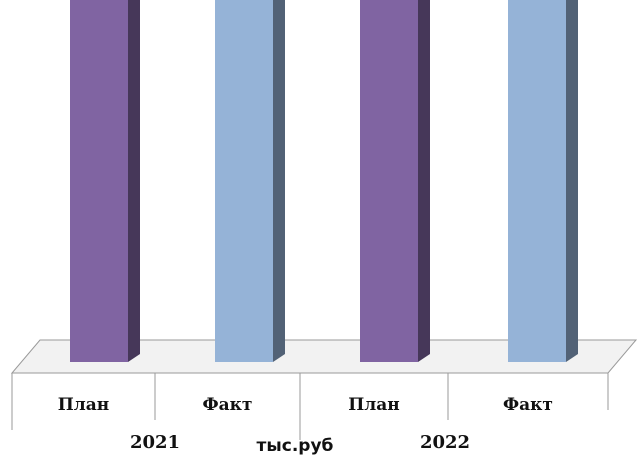 This screenshot has height=462, width=638. I want to click on year-axis: 2021 2022, so click(300, 442).